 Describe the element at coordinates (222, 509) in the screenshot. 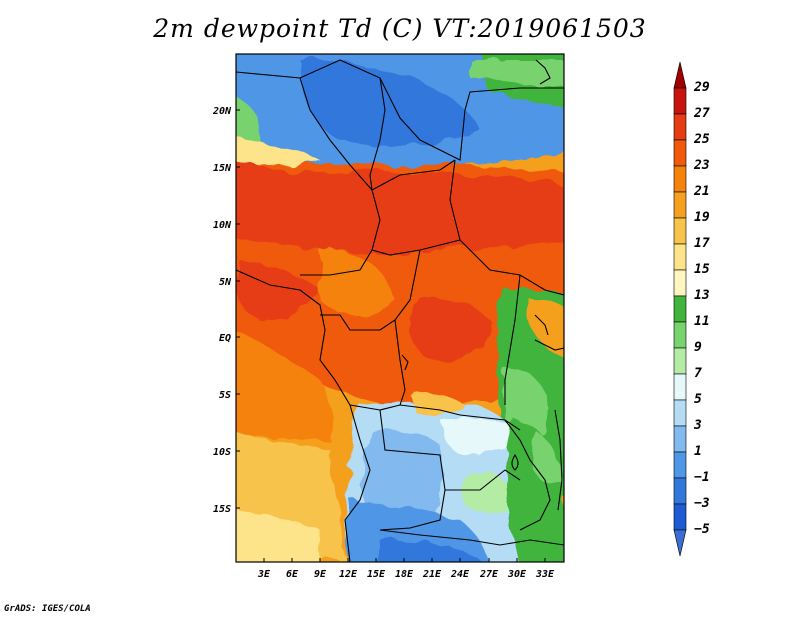

I see `lat-label: 15S` at that location.